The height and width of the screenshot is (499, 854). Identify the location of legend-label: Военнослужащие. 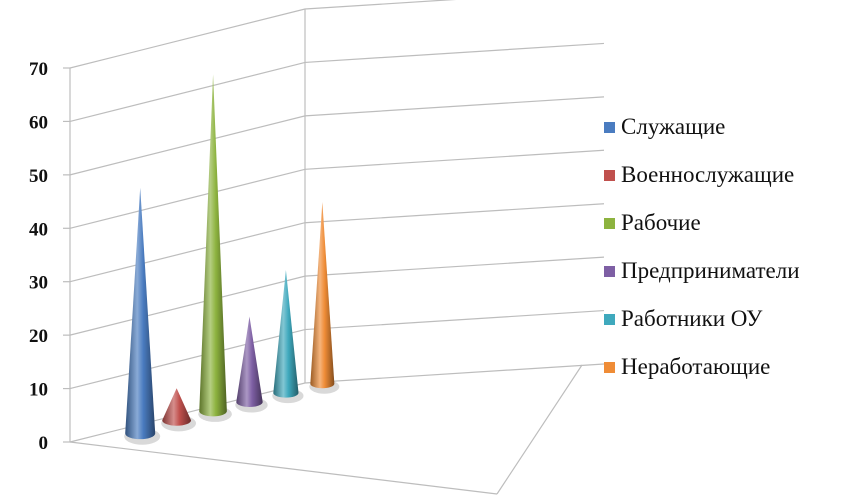
(707, 174).